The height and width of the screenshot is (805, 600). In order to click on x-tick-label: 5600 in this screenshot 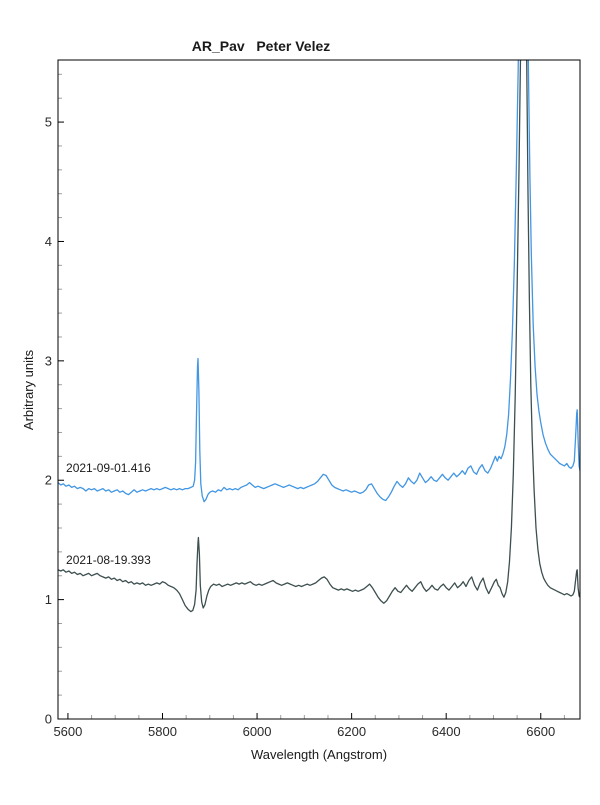, I will do `click(67, 731)`.